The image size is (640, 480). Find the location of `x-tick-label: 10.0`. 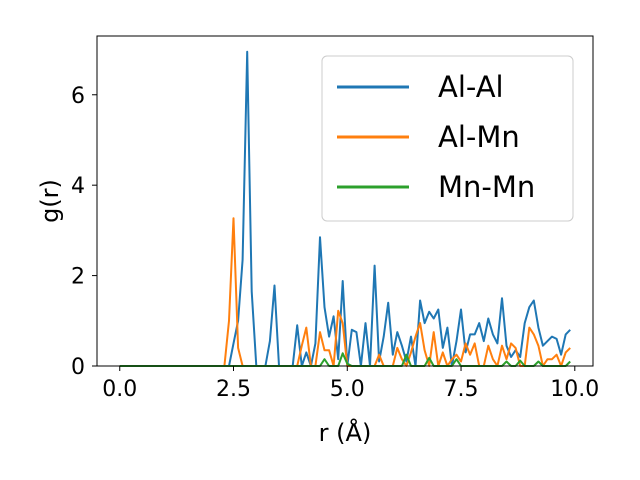

x-tick-label: 10.0 is located at coordinates (574, 389).